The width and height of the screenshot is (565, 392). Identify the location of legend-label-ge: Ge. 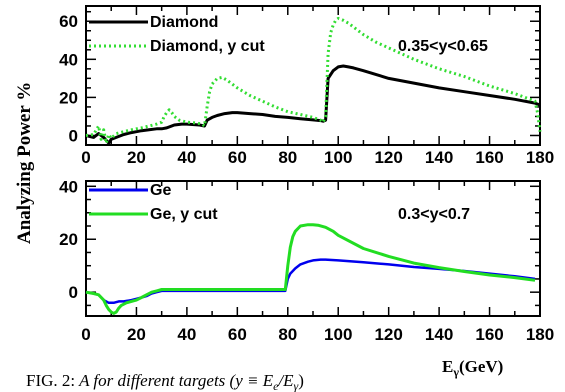
(160, 190).